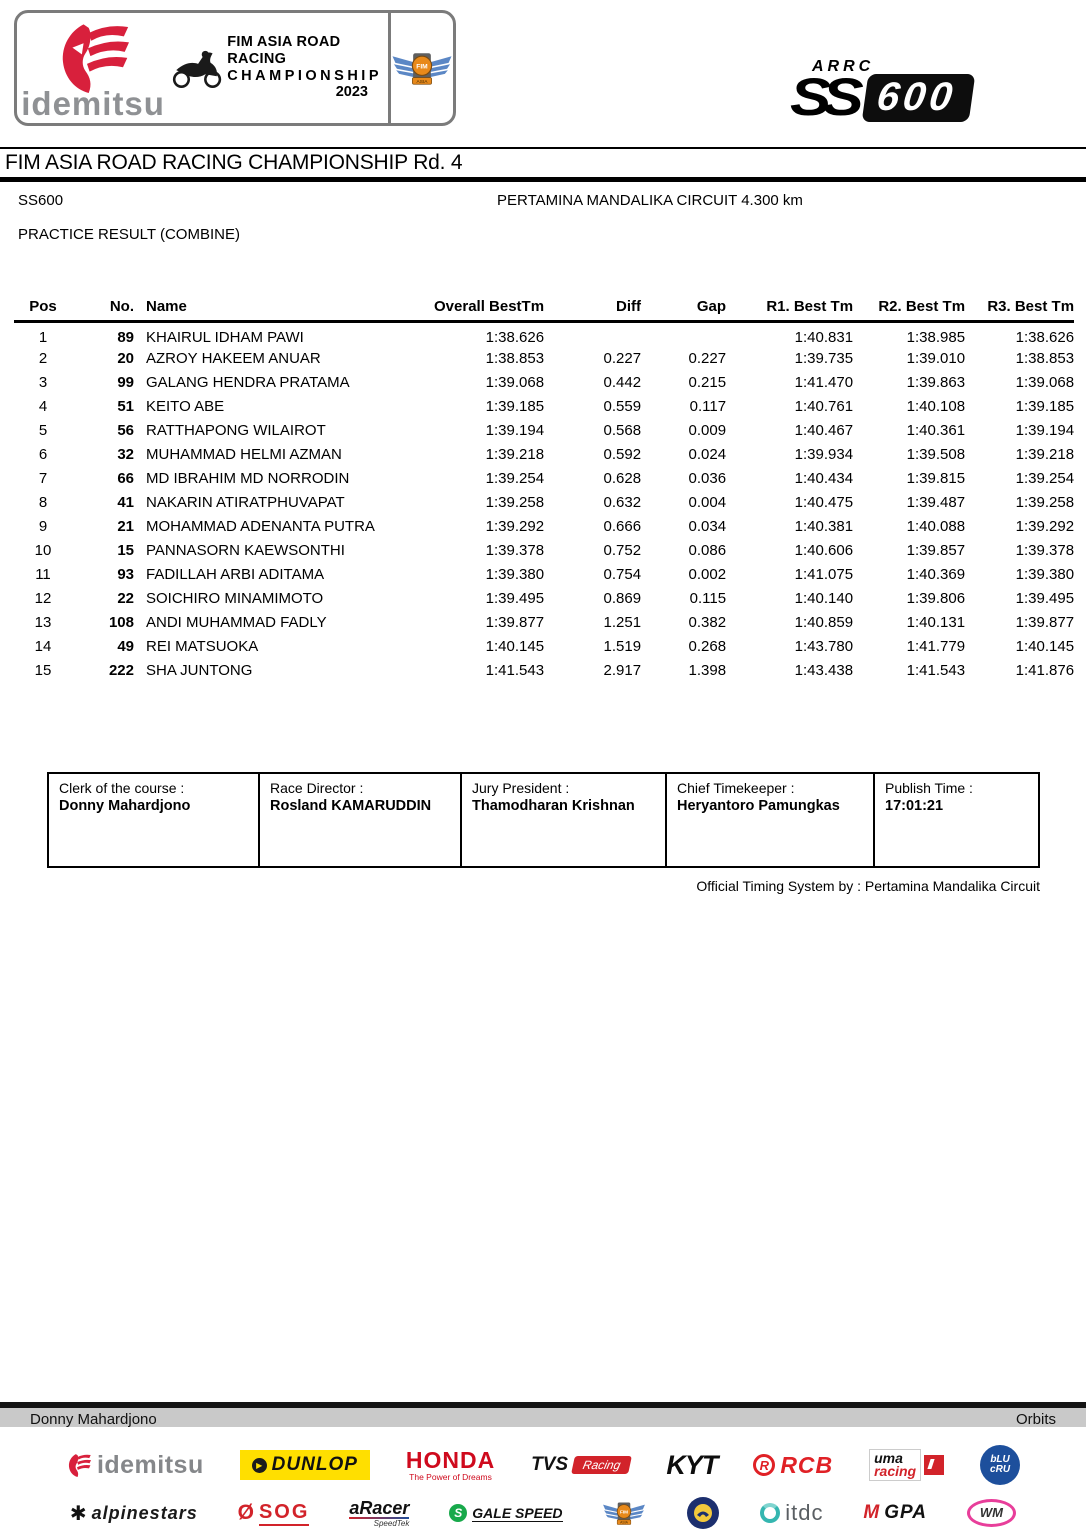 The image size is (1086, 1536). What do you see at coordinates (1045, 454) in the screenshot?
I see `cell-r3: 1:39.218` at bounding box center [1045, 454].